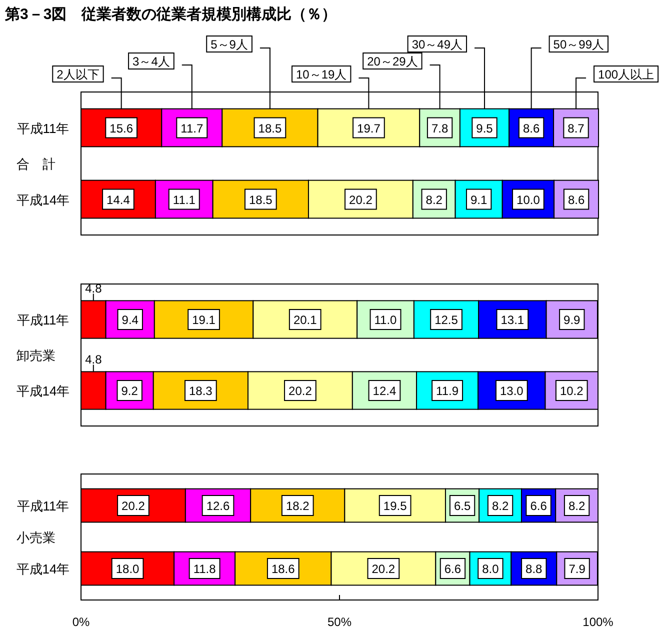 This screenshot has width=668, height=638. Describe the element at coordinates (36, 164) in the screenshot. I see `group-label: 合 計` at that location.